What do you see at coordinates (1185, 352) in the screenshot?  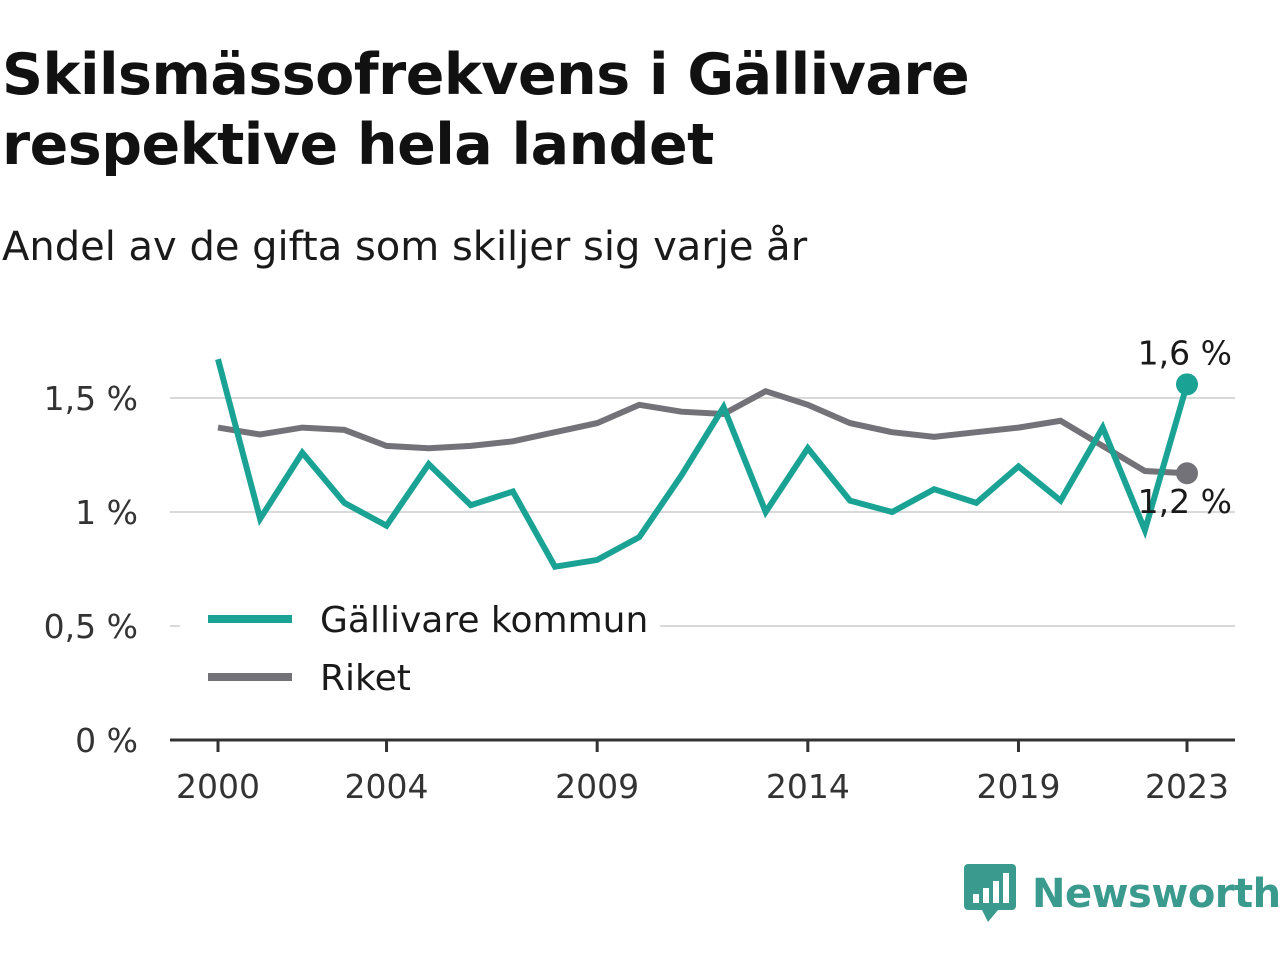 I see `end-value-label: 1,6 %` at bounding box center [1185, 352].